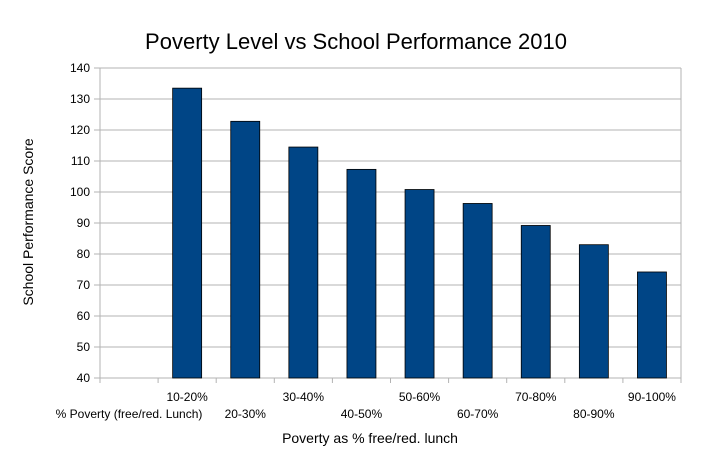 This screenshot has width=704, height=456. I want to click on y-axis-label: School Performance Score, so click(28, 222).